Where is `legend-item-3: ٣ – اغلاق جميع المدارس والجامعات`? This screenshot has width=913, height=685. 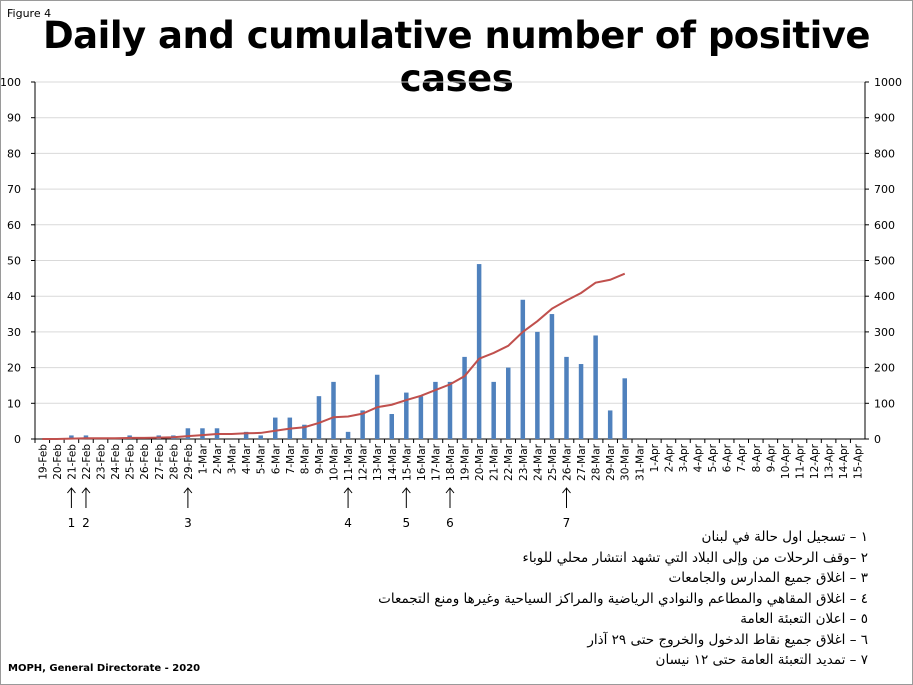 legend-item-3: ٣ – اغلاق جميع المدارس والجامعات is located at coordinates (768, 578).